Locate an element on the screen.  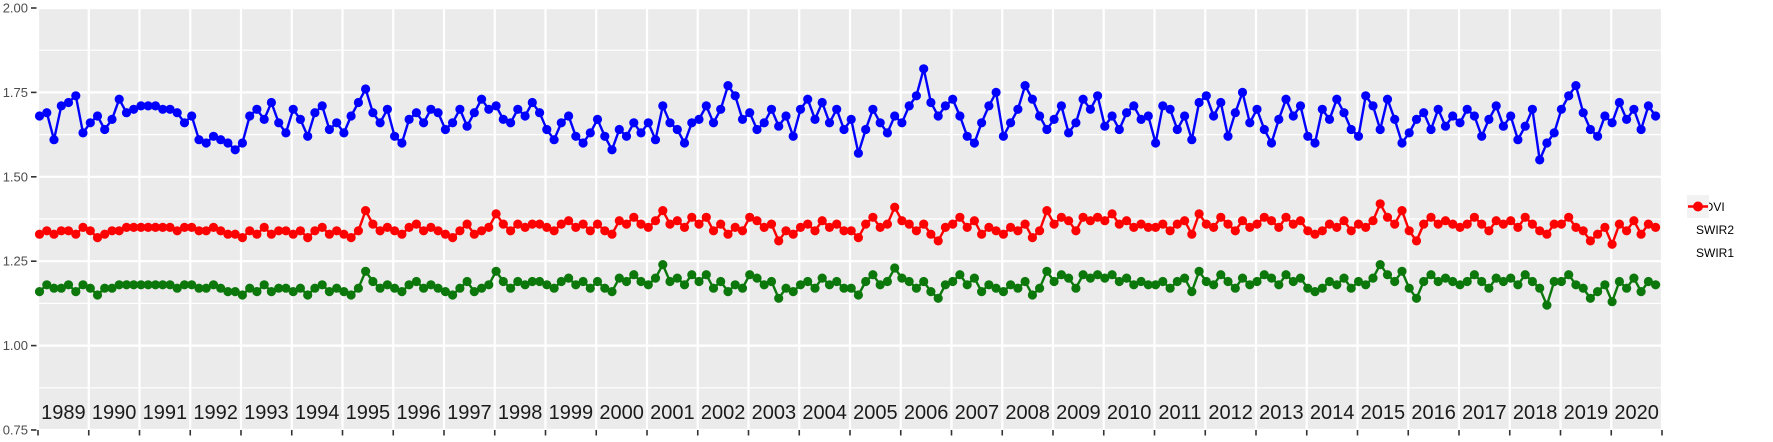
year-label: 1998 is located at coordinates (520, 413).